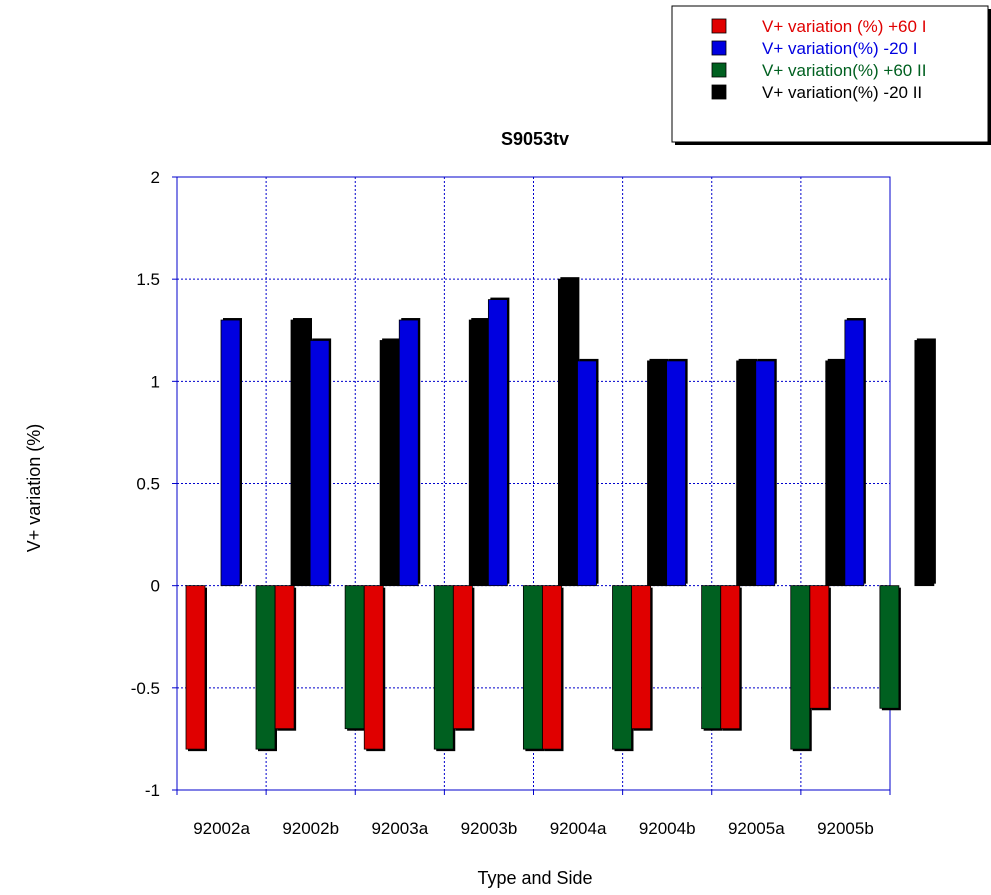  I want to click on chart-title: S9053tv, so click(535, 139).